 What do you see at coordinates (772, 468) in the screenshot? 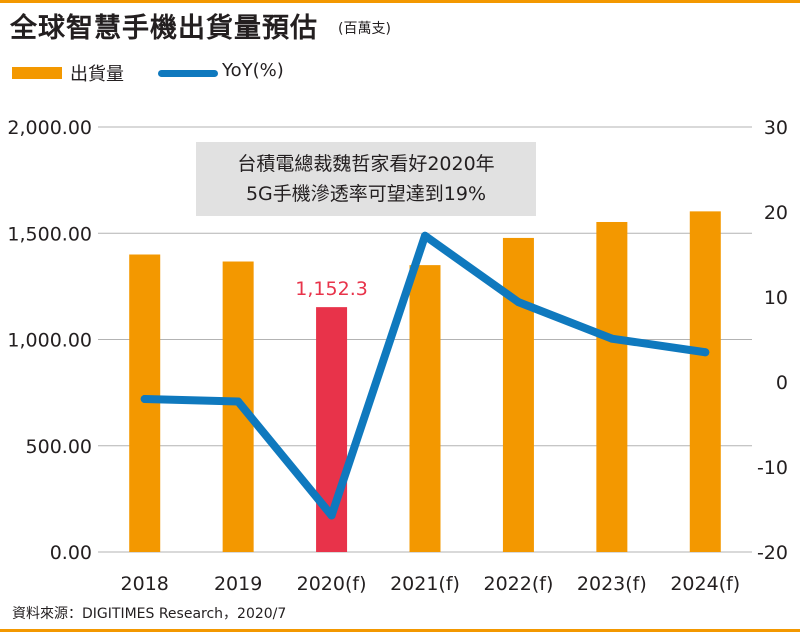
I see `y-right-tick-label: -10` at bounding box center [772, 468].